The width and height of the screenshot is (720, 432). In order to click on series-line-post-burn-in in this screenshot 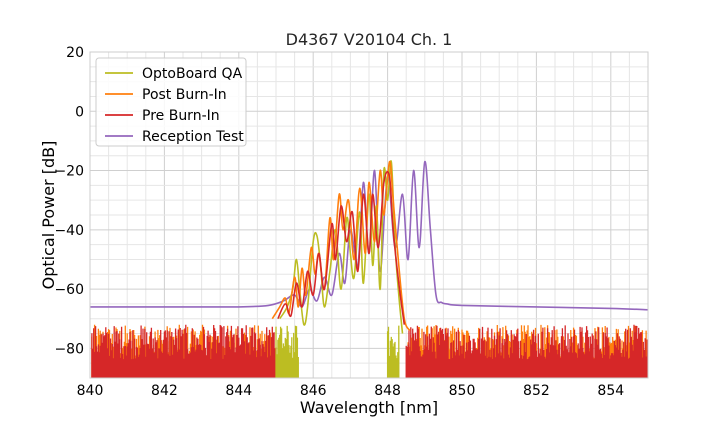, I will do `click(341, 246)`.